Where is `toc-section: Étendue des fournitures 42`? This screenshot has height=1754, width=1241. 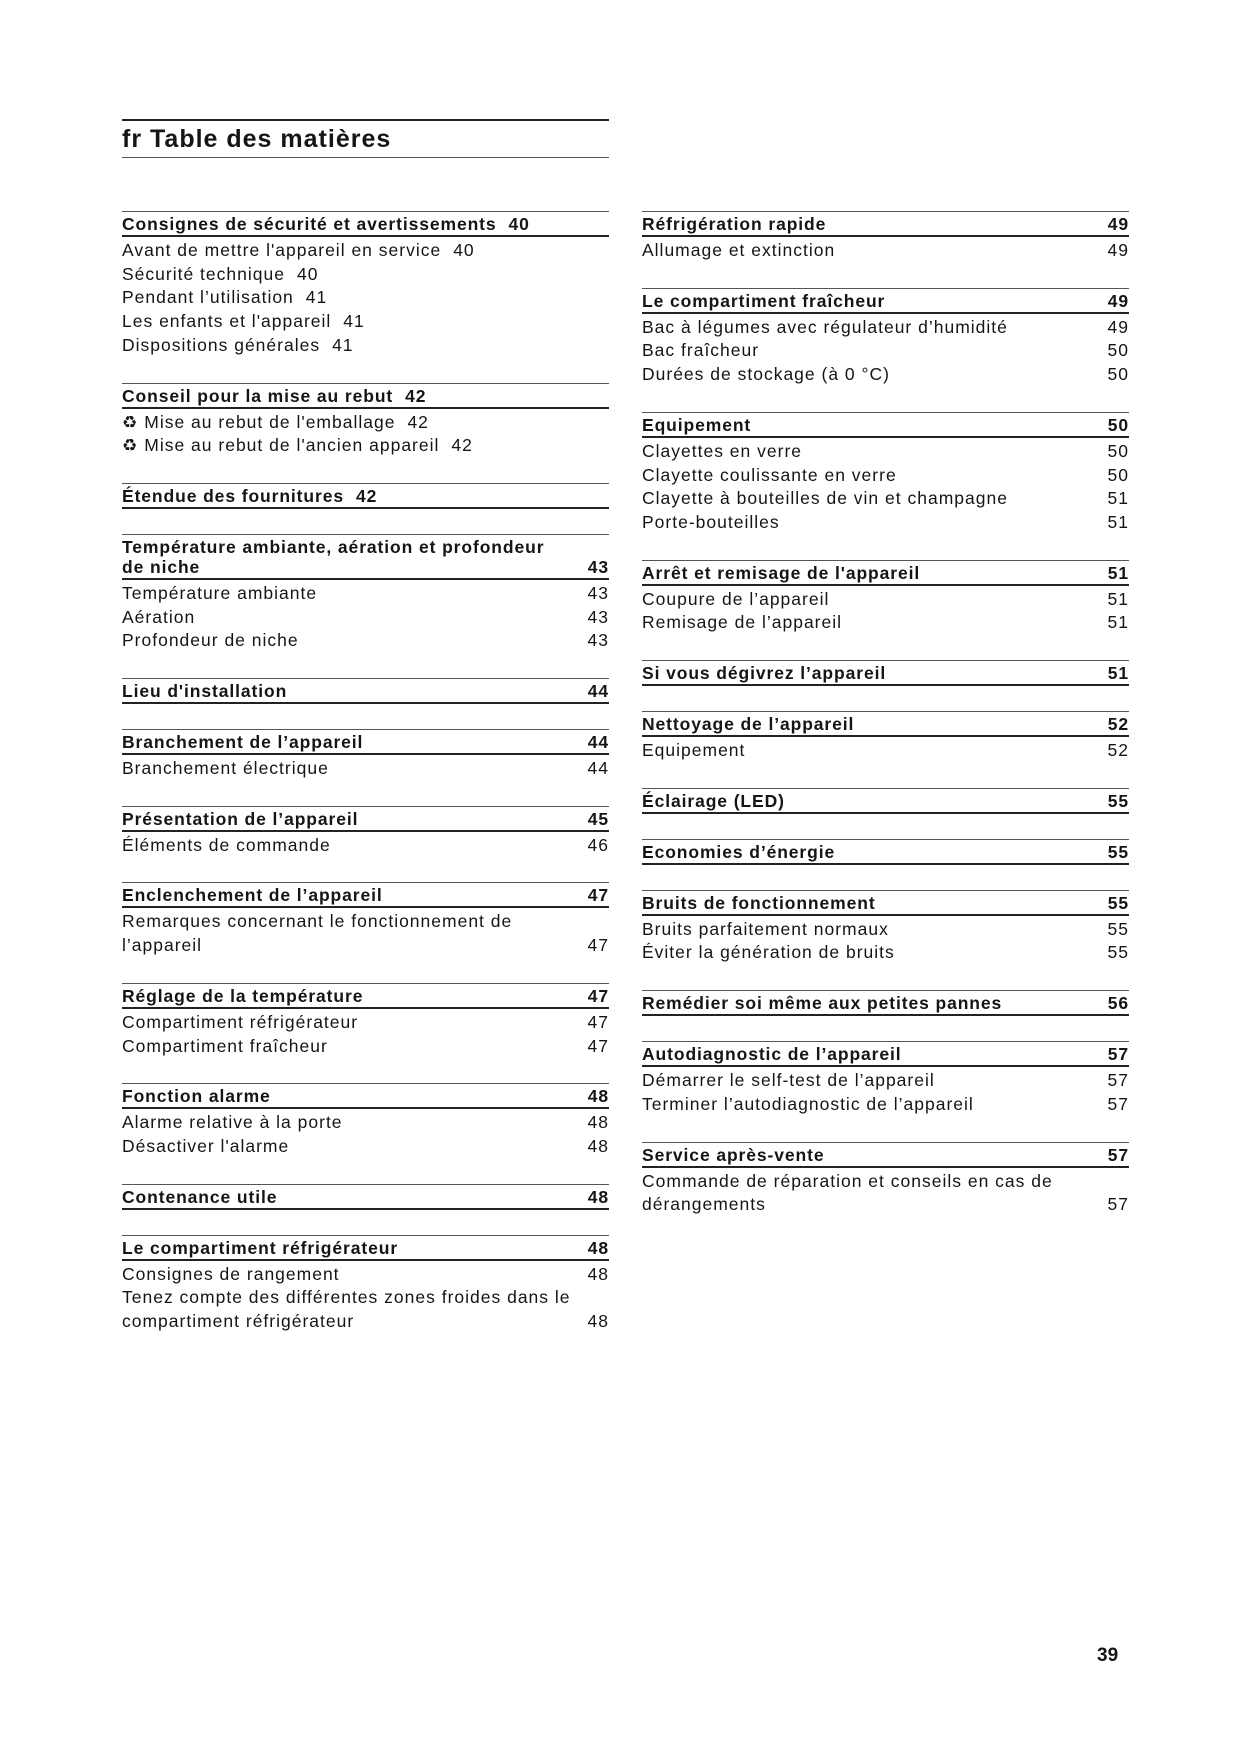 toc-section: Étendue des fournitures 42 is located at coordinates (365, 495).